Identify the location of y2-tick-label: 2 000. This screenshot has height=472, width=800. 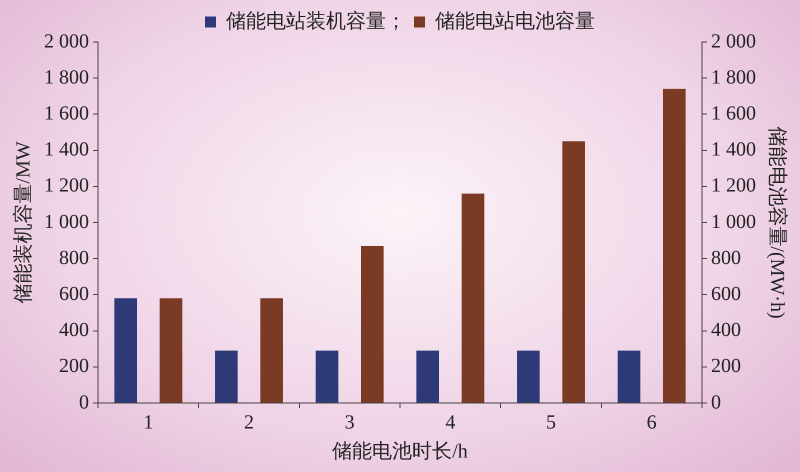
(733, 41).